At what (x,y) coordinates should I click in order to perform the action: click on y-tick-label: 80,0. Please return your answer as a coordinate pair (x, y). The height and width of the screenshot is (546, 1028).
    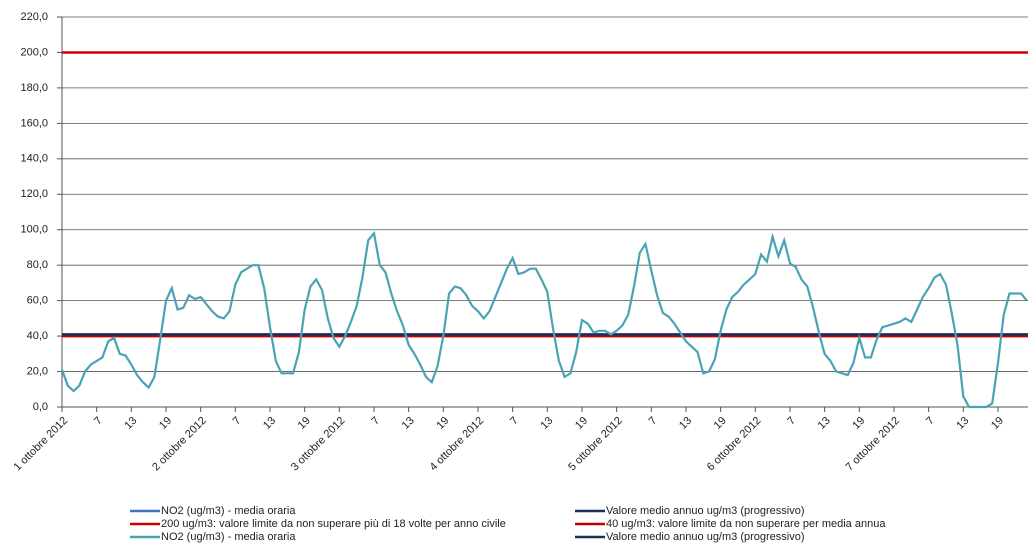
    Looking at the image, I should click on (37, 265).